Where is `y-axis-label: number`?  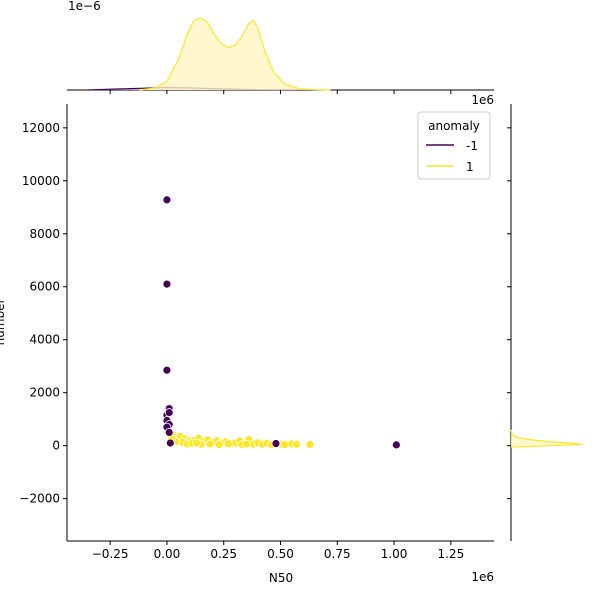
y-axis-label: number is located at coordinates (3, 322).